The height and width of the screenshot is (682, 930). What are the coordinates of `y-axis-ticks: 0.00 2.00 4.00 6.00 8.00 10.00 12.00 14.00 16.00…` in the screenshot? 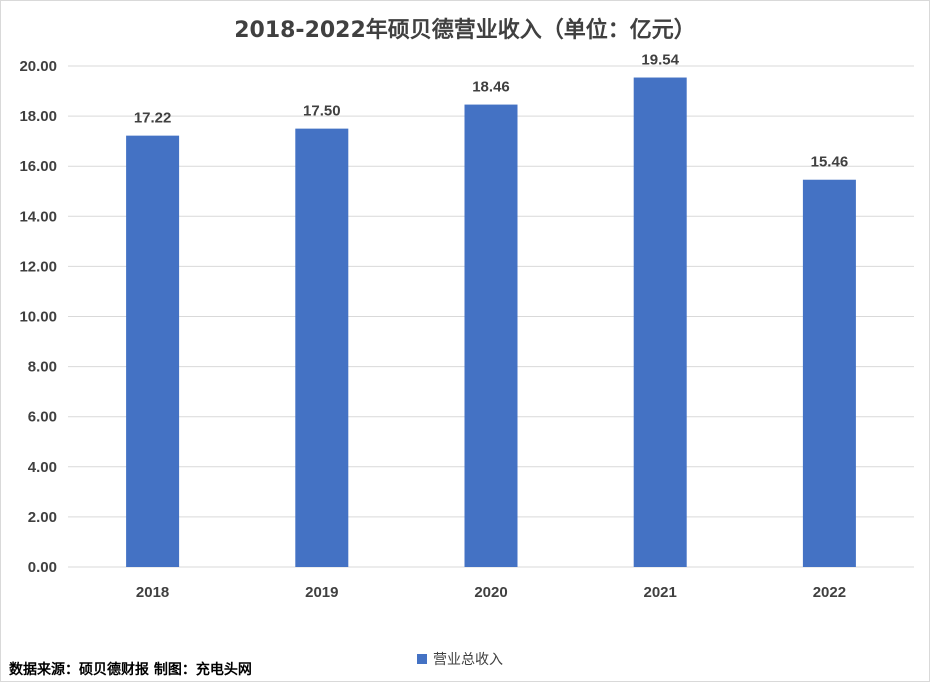 It's located at (38, 317).